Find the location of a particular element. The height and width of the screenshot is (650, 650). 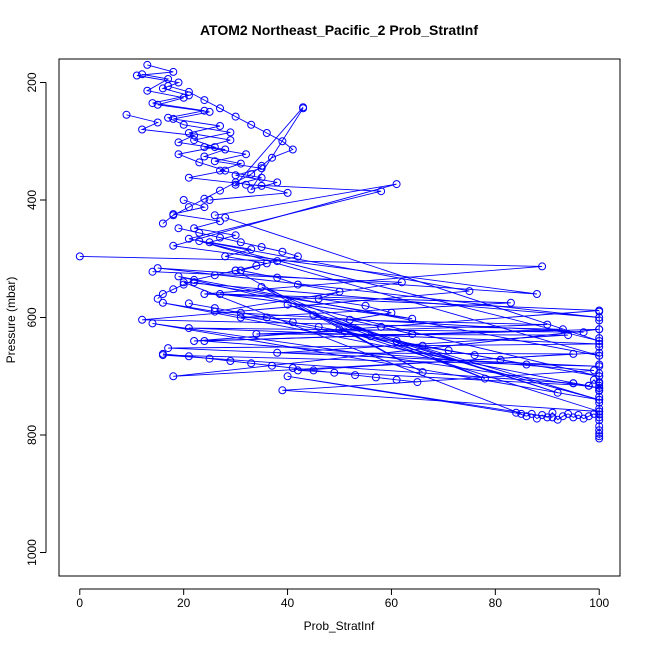

x-axis-label: Prob_StratInf is located at coordinates (339, 626).